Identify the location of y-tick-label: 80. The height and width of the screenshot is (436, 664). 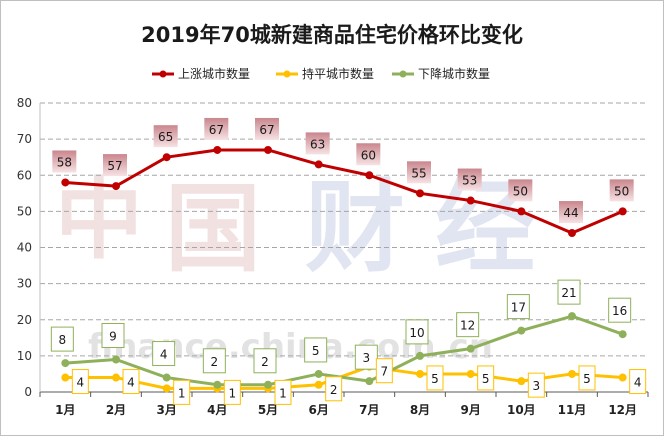
(24, 103).